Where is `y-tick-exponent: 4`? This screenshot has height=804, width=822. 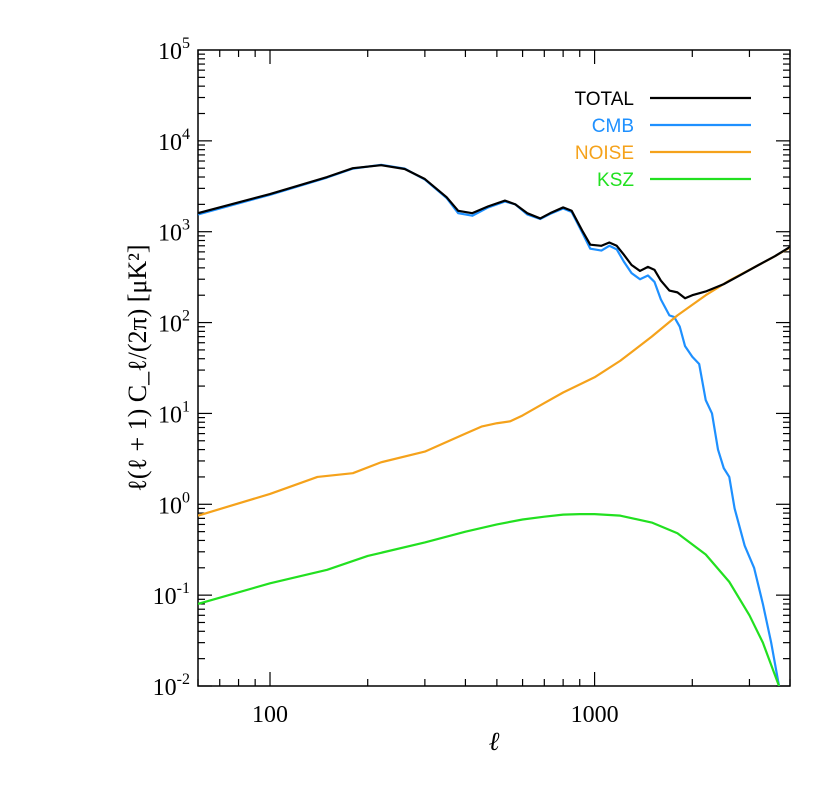 y-tick-exponent: 4 is located at coordinates (186, 134).